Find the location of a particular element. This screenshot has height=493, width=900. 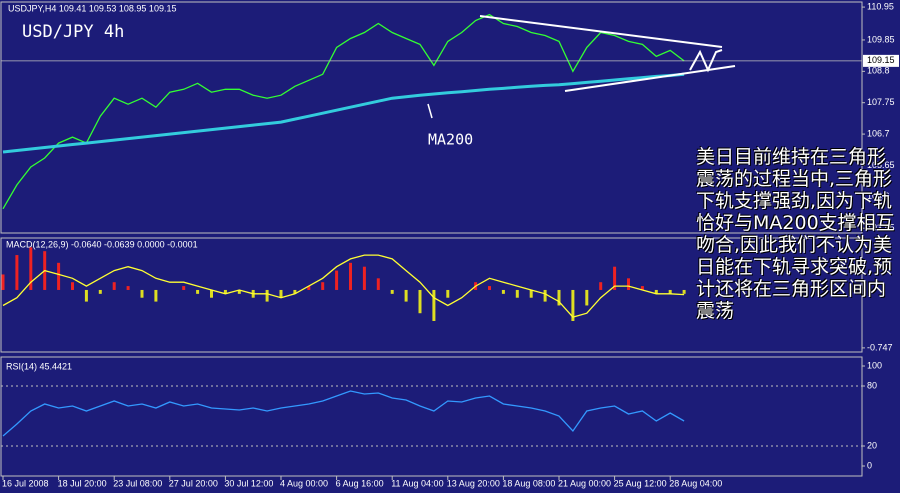

y-tick-label: 20 is located at coordinates (872, 445).